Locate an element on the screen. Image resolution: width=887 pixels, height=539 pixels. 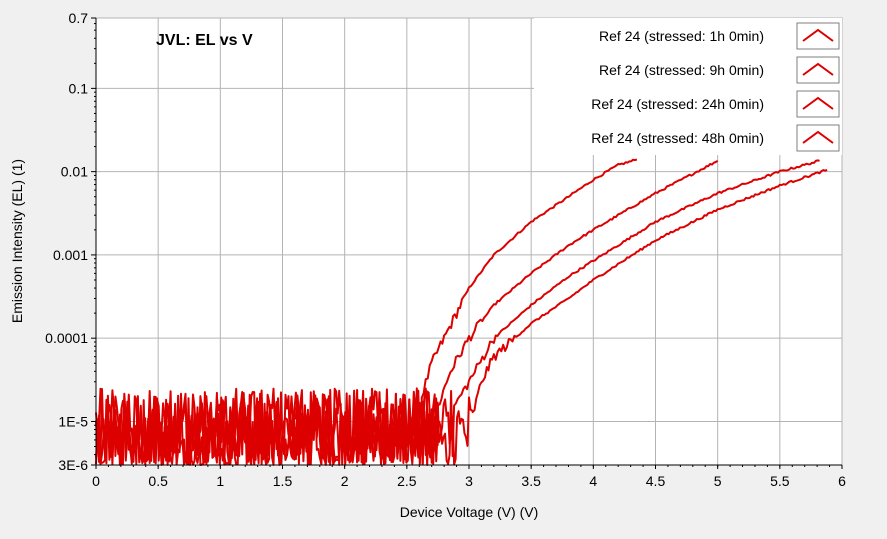
x-axis-label: Device Voltage (V) (V) is located at coordinates (469, 512).